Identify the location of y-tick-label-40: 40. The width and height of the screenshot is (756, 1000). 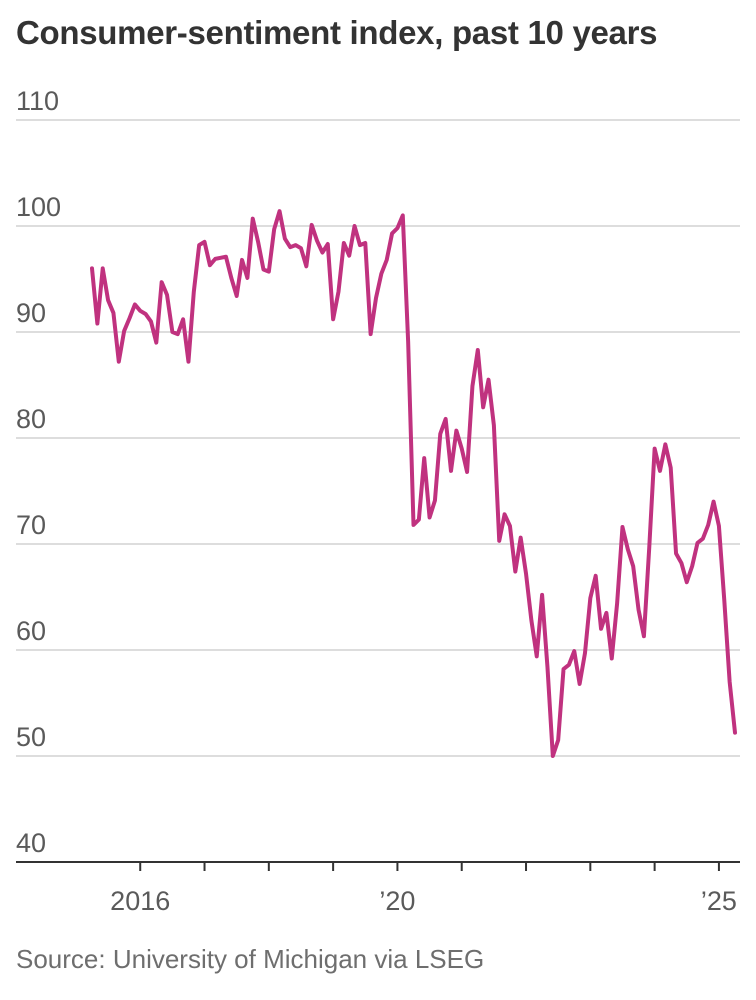
(31, 843).